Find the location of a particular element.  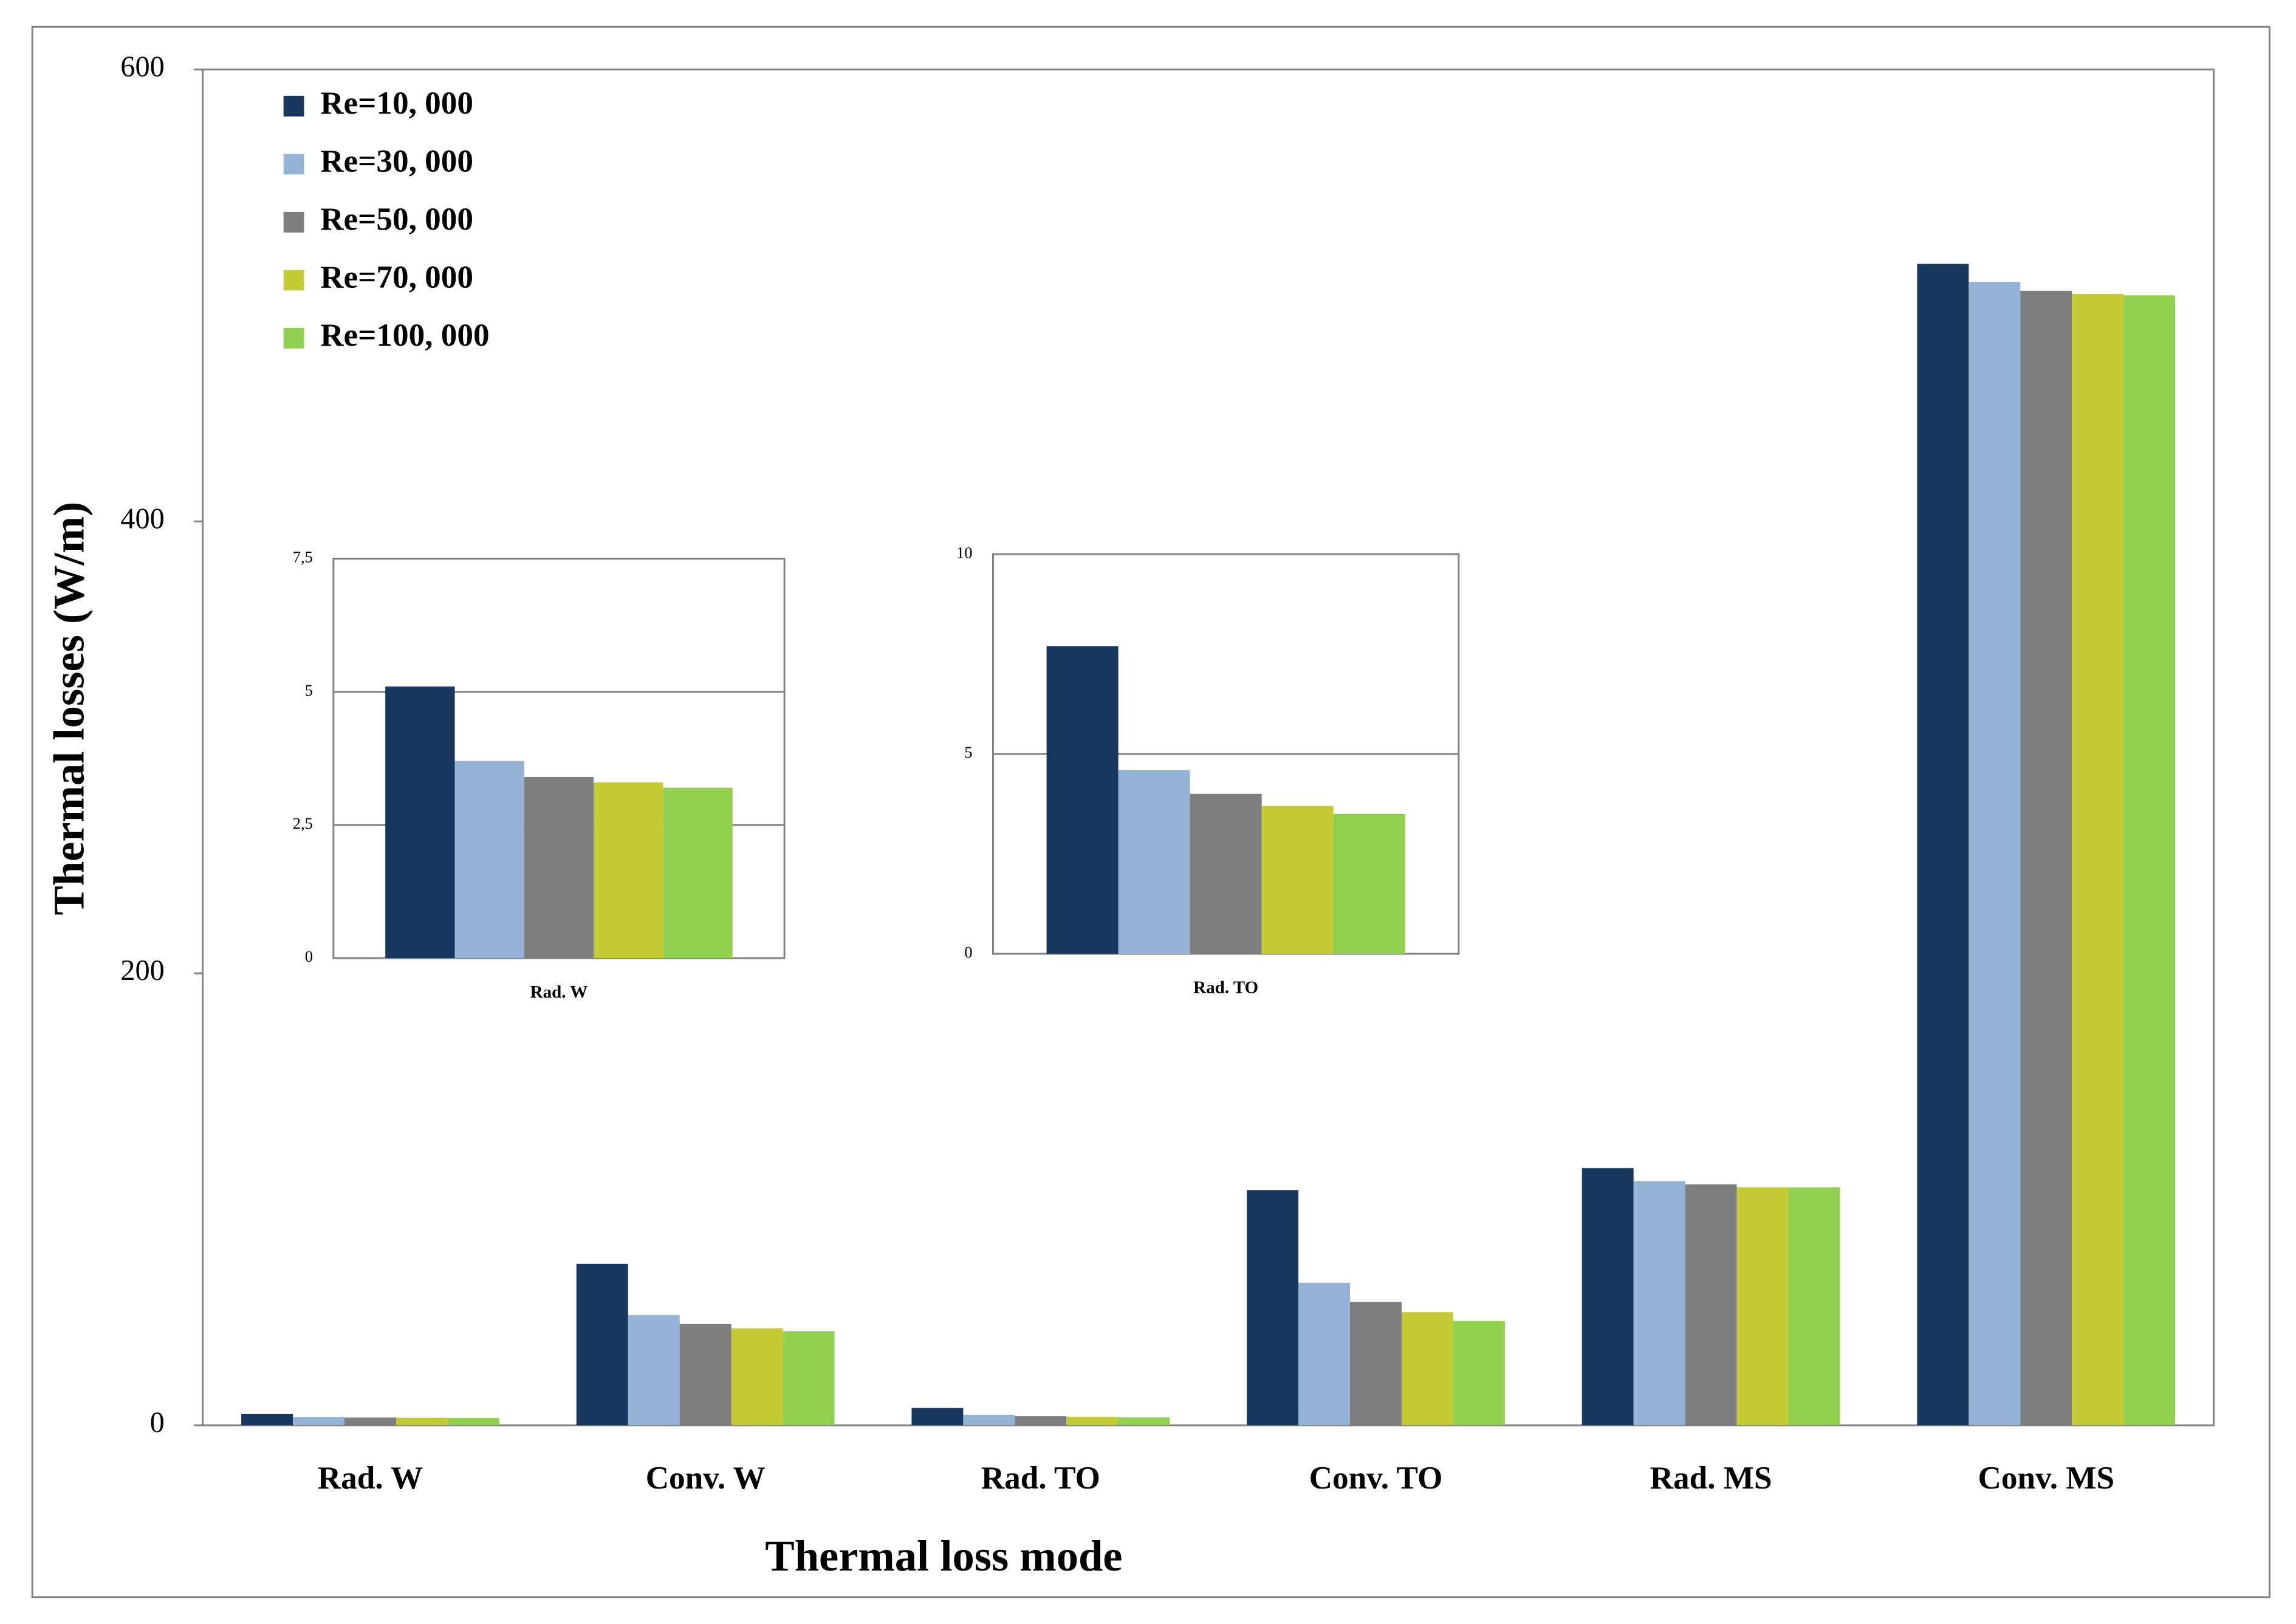

y-tick-label: 600 is located at coordinates (142, 66).